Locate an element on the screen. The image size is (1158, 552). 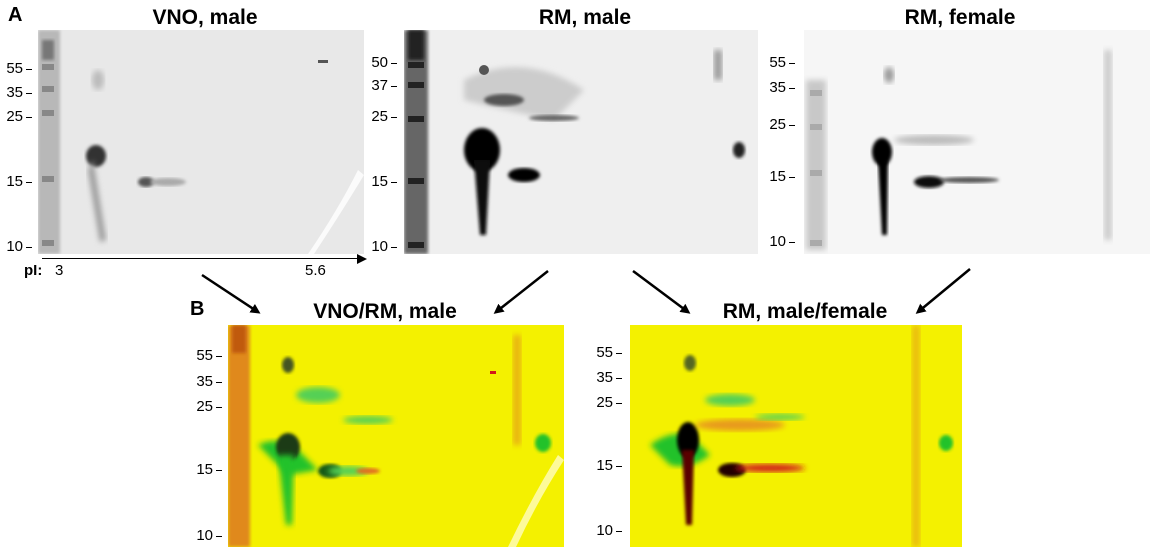
pi-axis-line is located at coordinates (203, 258).